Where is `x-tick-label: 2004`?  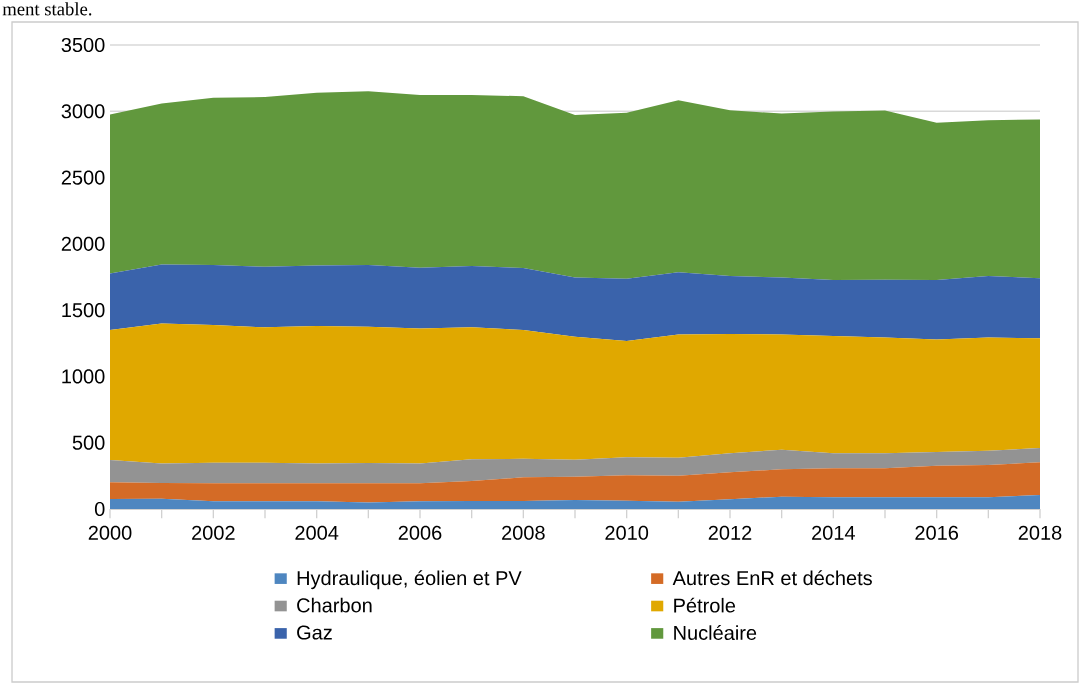
x-tick-label: 2004 is located at coordinates (317, 532).